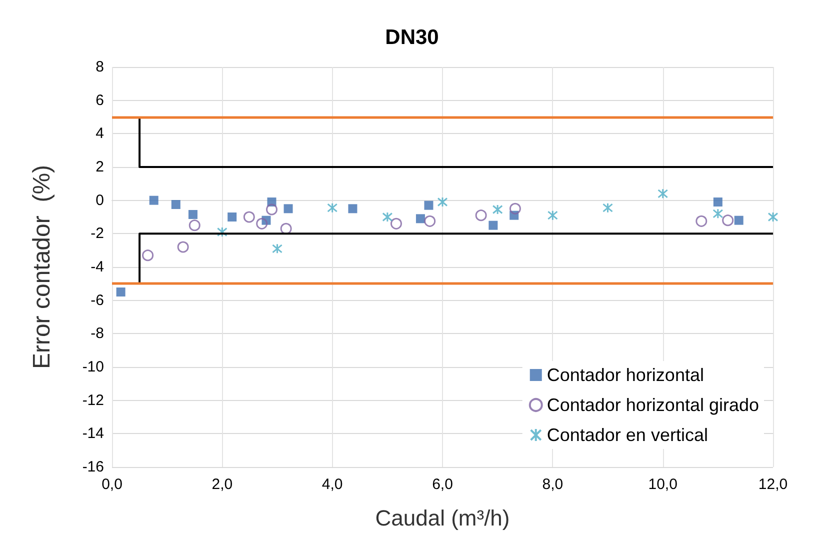 This screenshot has width=824, height=549. I want to click on x-tick-label: 6,0, so click(442, 484).